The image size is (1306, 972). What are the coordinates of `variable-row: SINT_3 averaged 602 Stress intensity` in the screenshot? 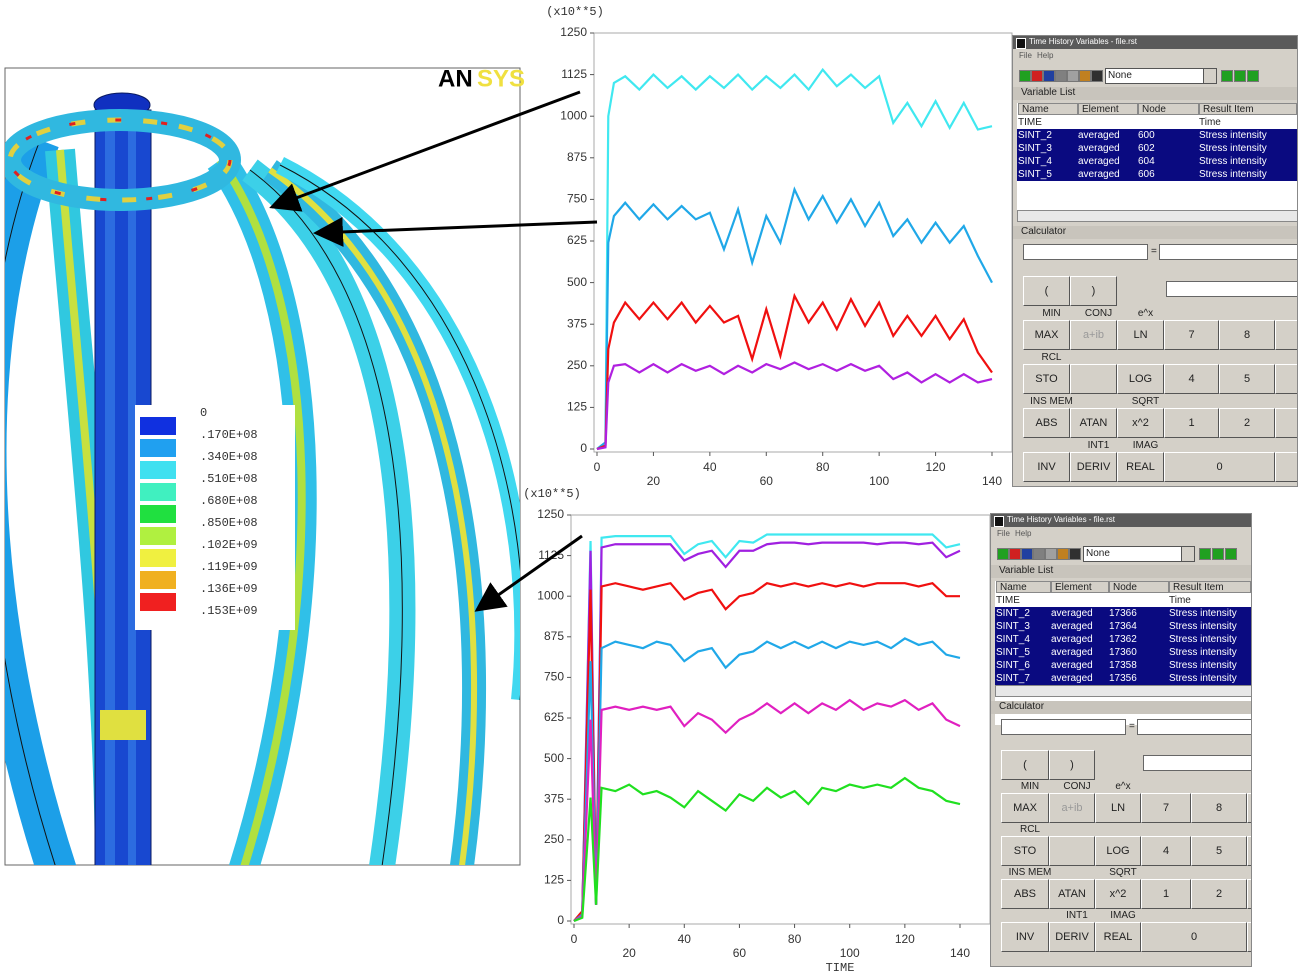 It's located at (1157, 148).